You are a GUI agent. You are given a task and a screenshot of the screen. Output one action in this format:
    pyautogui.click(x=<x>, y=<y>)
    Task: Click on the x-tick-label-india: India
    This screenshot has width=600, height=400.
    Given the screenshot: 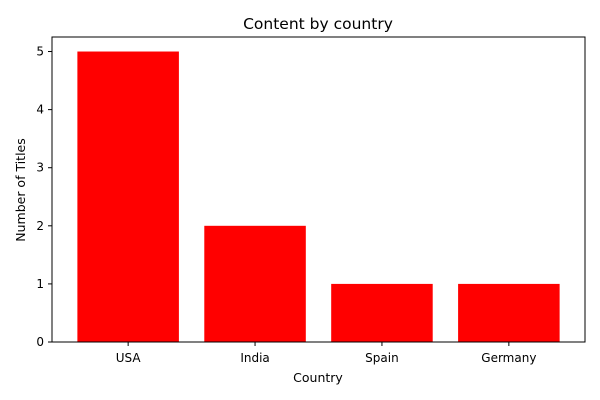 What is the action you would take?
    pyautogui.click(x=254, y=358)
    